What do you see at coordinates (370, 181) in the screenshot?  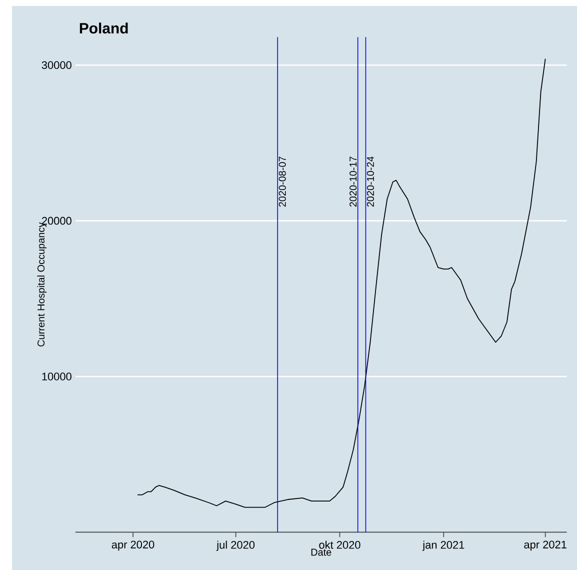 I see `ref-line-label: 2020-10-24` at bounding box center [370, 181].